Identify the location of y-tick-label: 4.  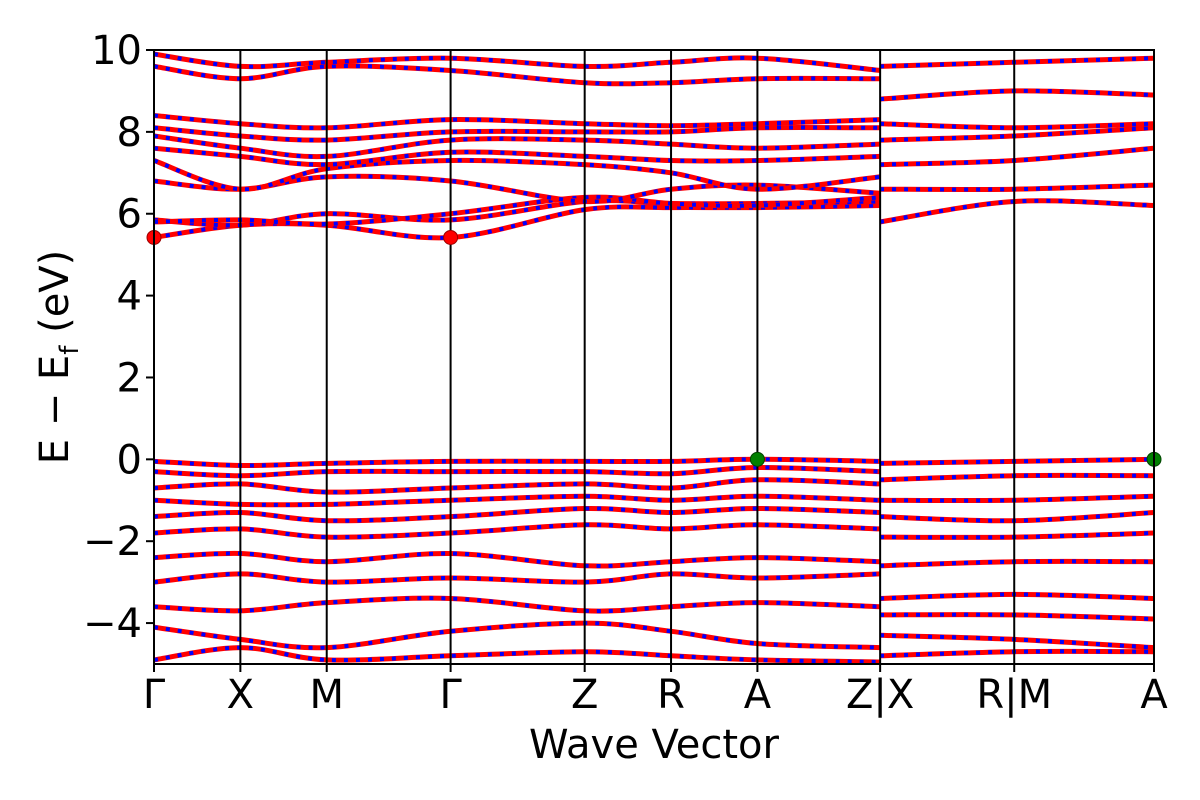
(129, 297).